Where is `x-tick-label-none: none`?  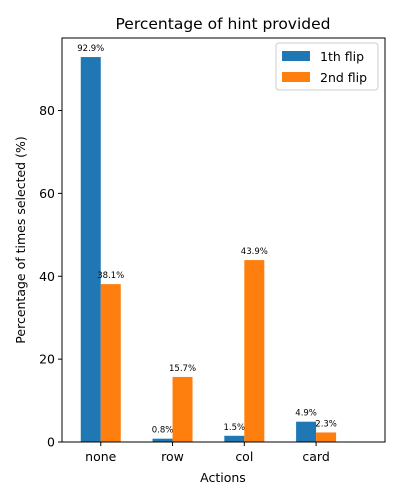 x-tick-label-none: none is located at coordinates (100, 456).